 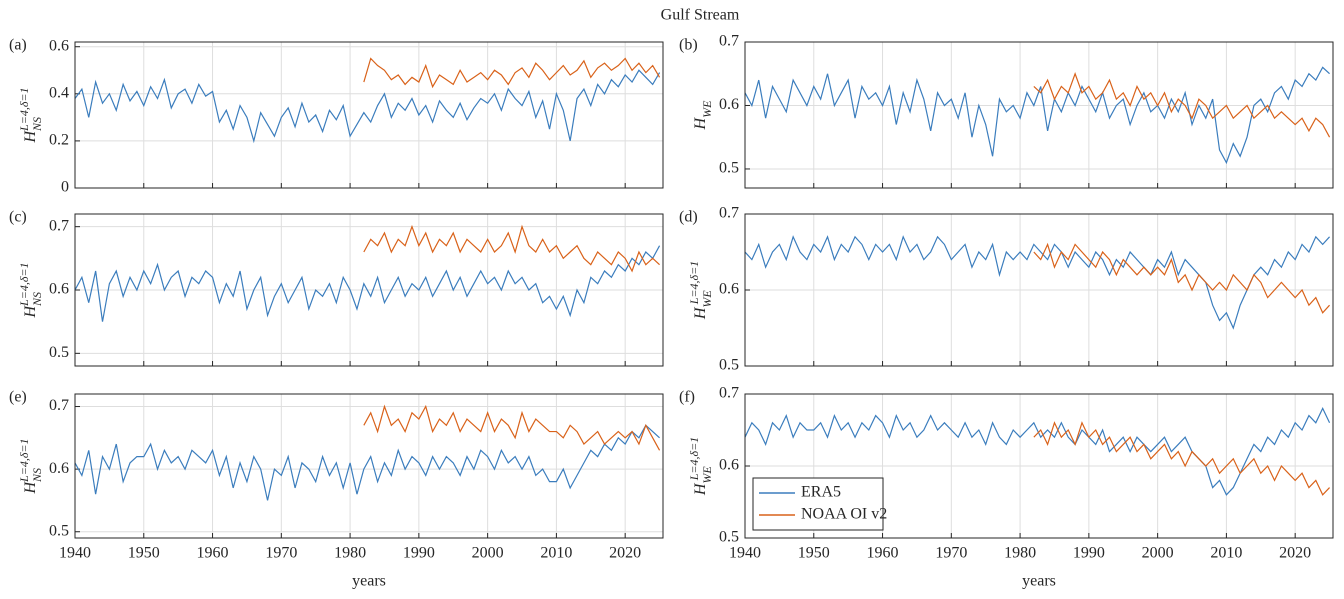 What do you see at coordinates (65, 187) in the screenshot?
I see `y-tick-label: 0` at bounding box center [65, 187].